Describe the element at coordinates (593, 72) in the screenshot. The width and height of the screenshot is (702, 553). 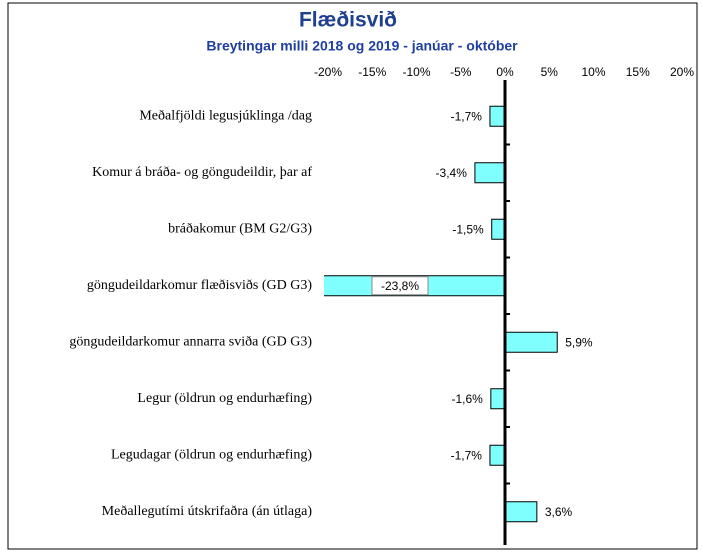
I see `x-tick-label: 10%` at that location.